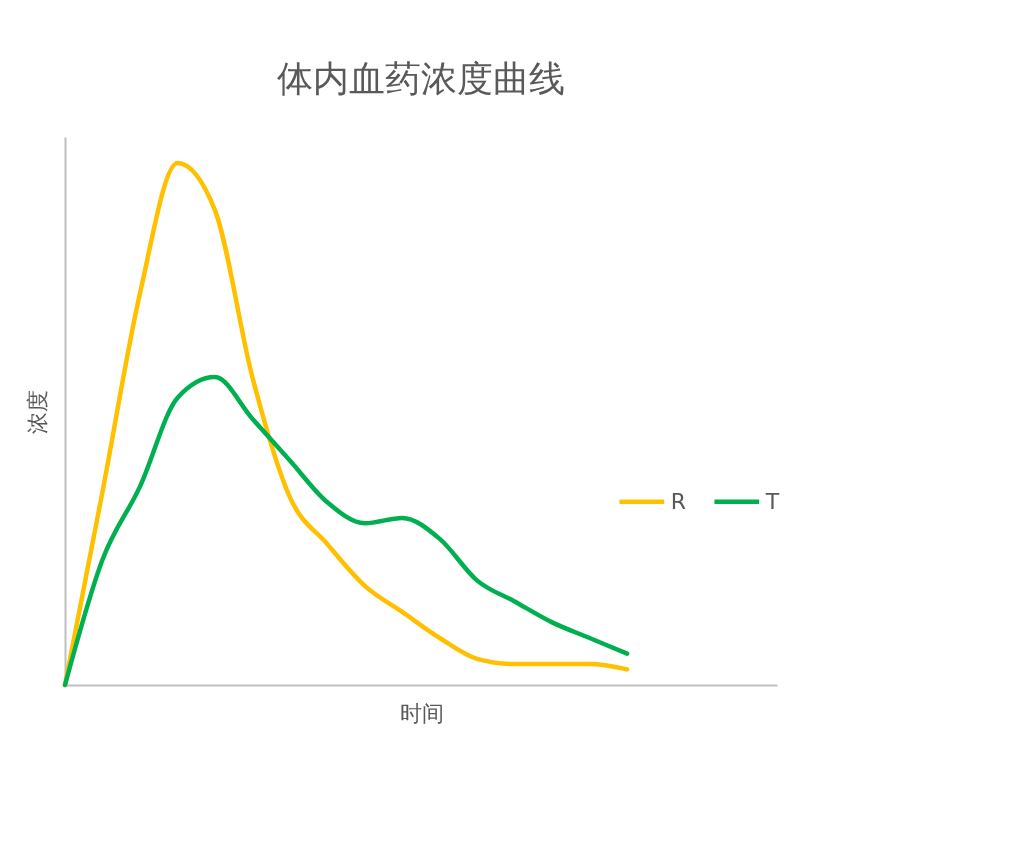 The height and width of the screenshot is (850, 1024). I want to click on y-axis-title: 浓度, so click(37, 411).